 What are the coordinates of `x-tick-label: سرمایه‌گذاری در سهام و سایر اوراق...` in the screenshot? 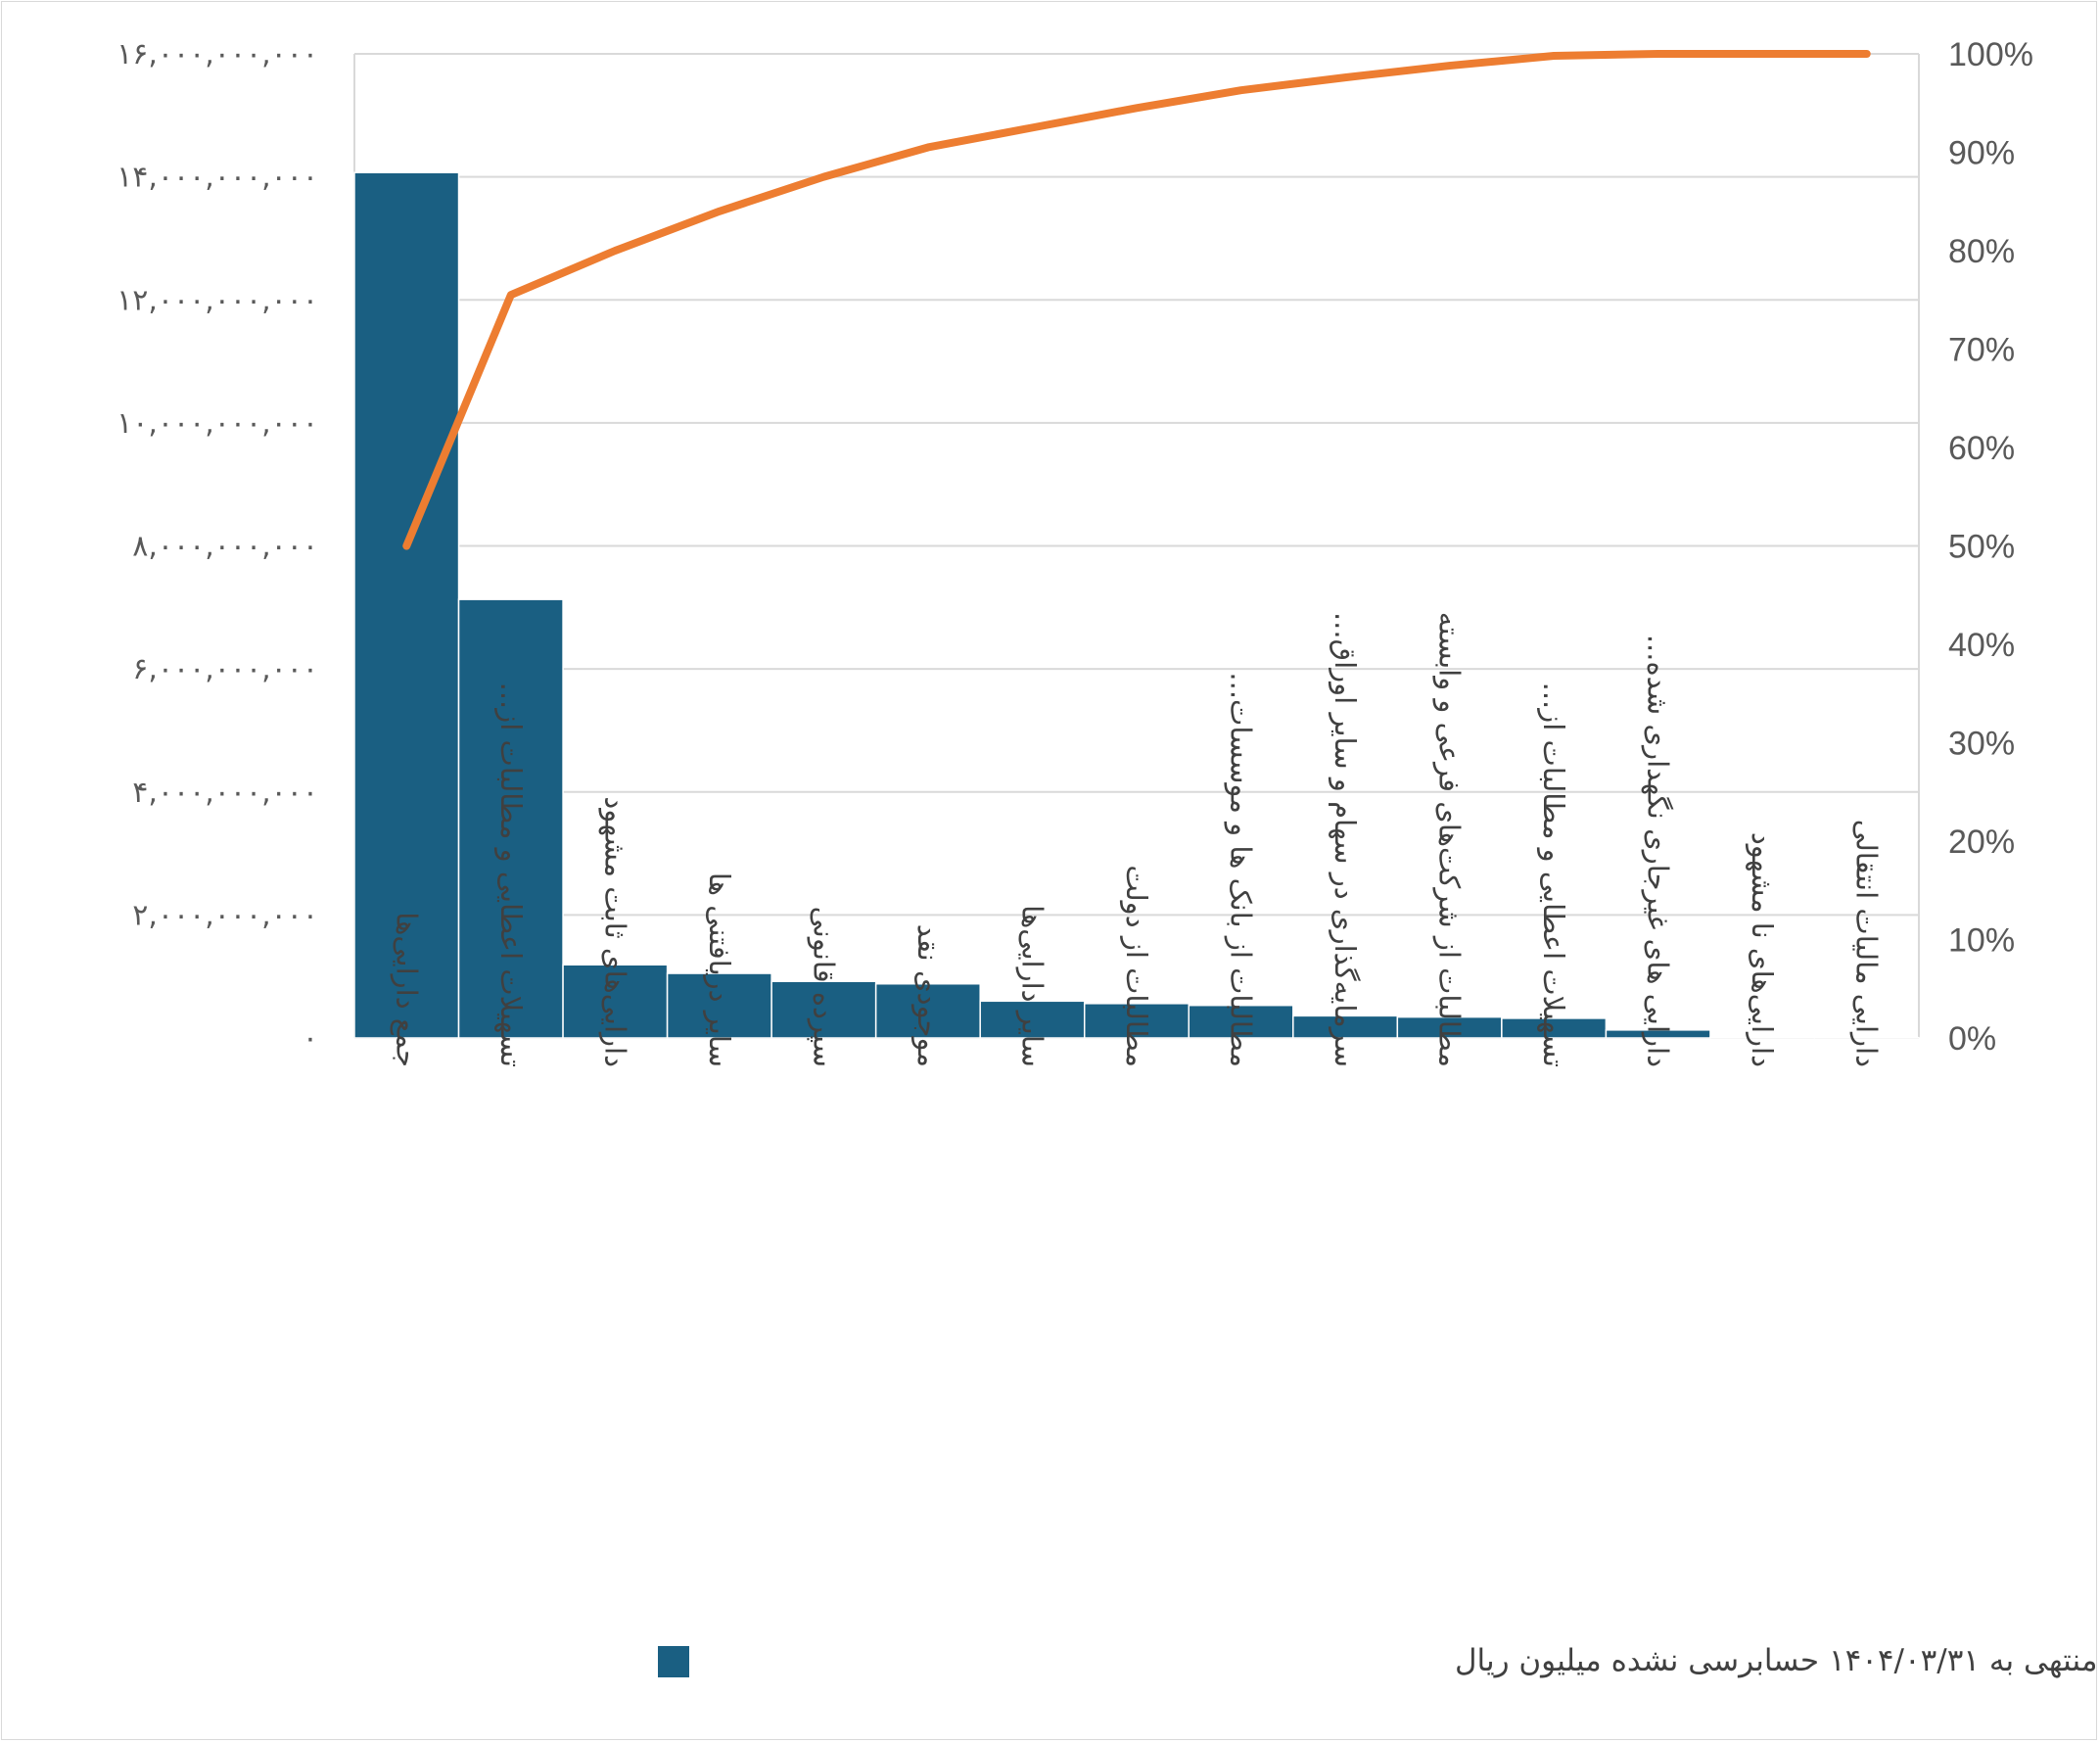 It's located at (1345, 839).